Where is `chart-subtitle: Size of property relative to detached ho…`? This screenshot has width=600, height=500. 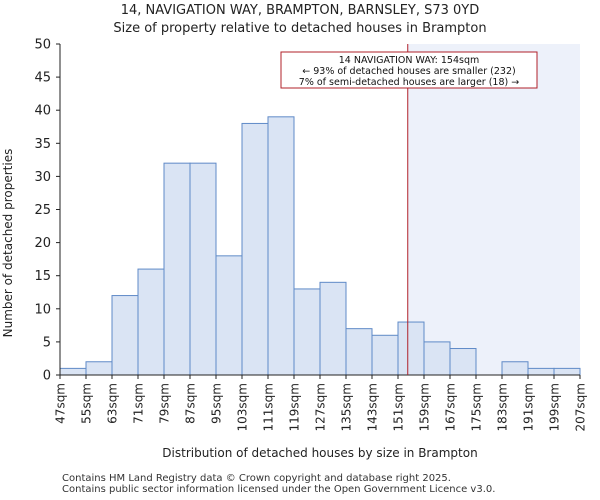 chart-subtitle: Size of property relative to detached ho… is located at coordinates (300, 28).